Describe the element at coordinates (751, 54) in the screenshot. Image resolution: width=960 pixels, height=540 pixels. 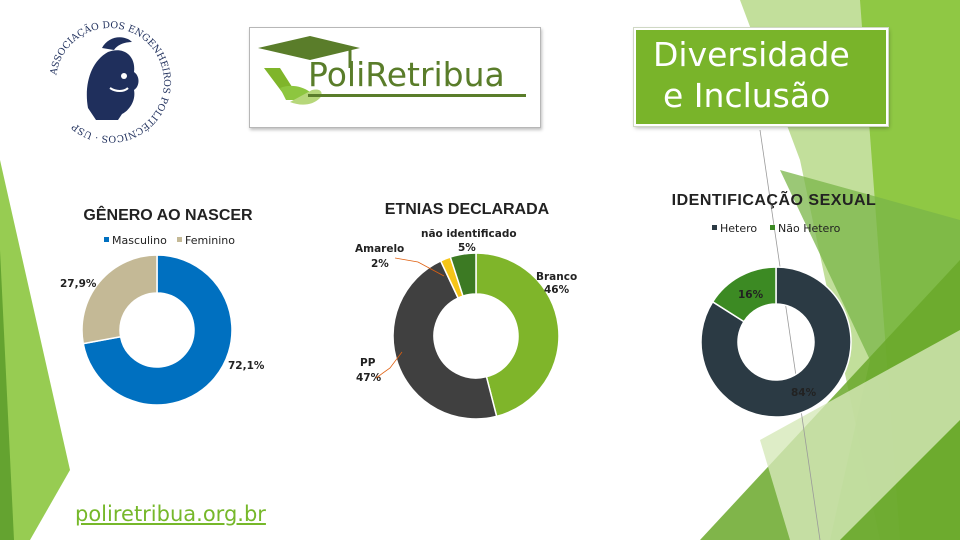
I see `slide-title-line1: Diversidade` at that location.